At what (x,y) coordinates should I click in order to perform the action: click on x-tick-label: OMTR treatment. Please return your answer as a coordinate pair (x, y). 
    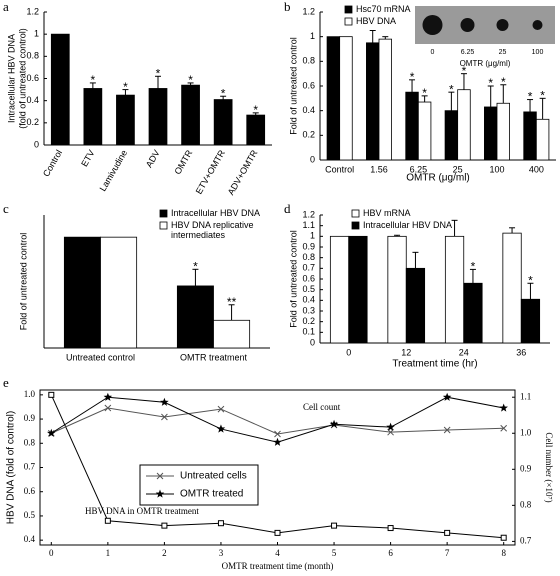
    Looking at the image, I should click on (214, 357).